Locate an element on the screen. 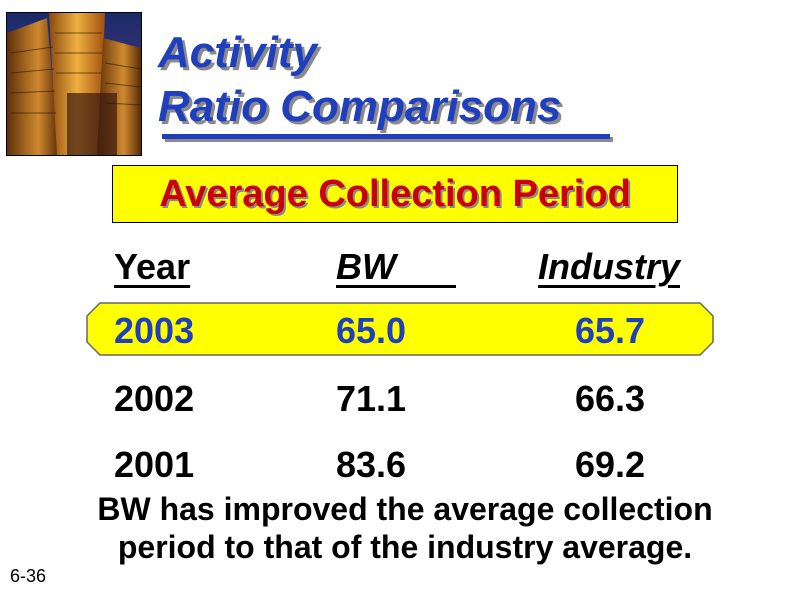 The image size is (800, 600). row-2001-industry: 69.2 is located at coordinates (610, 464).